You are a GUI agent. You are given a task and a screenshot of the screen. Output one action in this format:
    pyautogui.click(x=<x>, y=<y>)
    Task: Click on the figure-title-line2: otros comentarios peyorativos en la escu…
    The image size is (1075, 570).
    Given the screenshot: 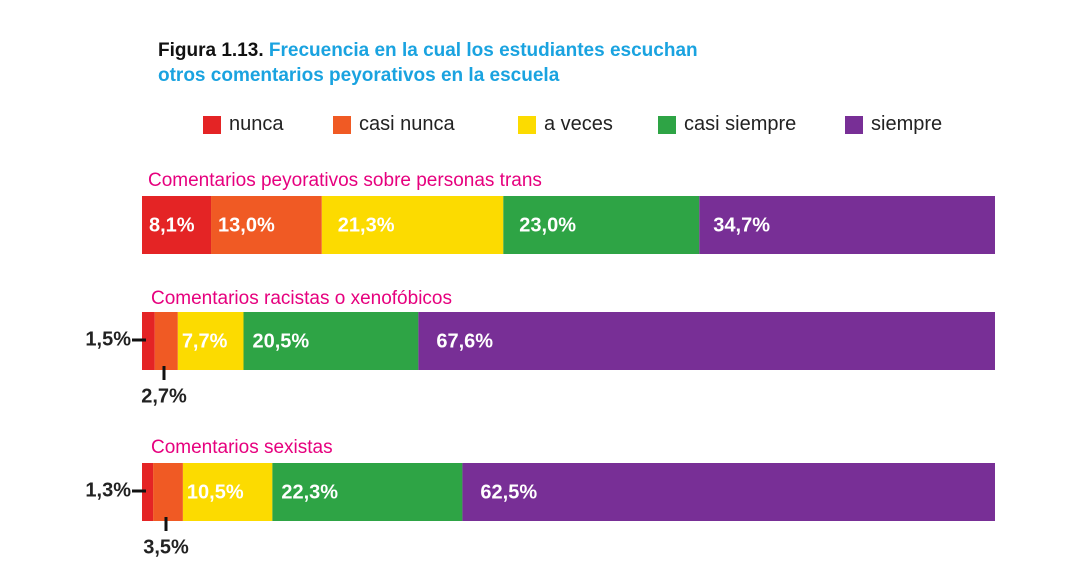 What is the action you would take?
    pyautogui.click(x=359, y=75)
    